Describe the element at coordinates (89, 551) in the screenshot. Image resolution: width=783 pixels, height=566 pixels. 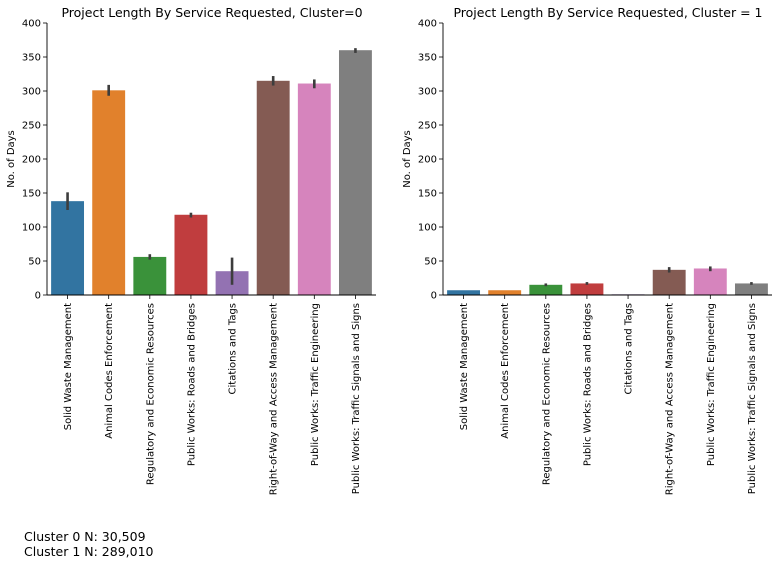
I see `cluster1-count-note: Cluster 1 N: 289,010` at that location.